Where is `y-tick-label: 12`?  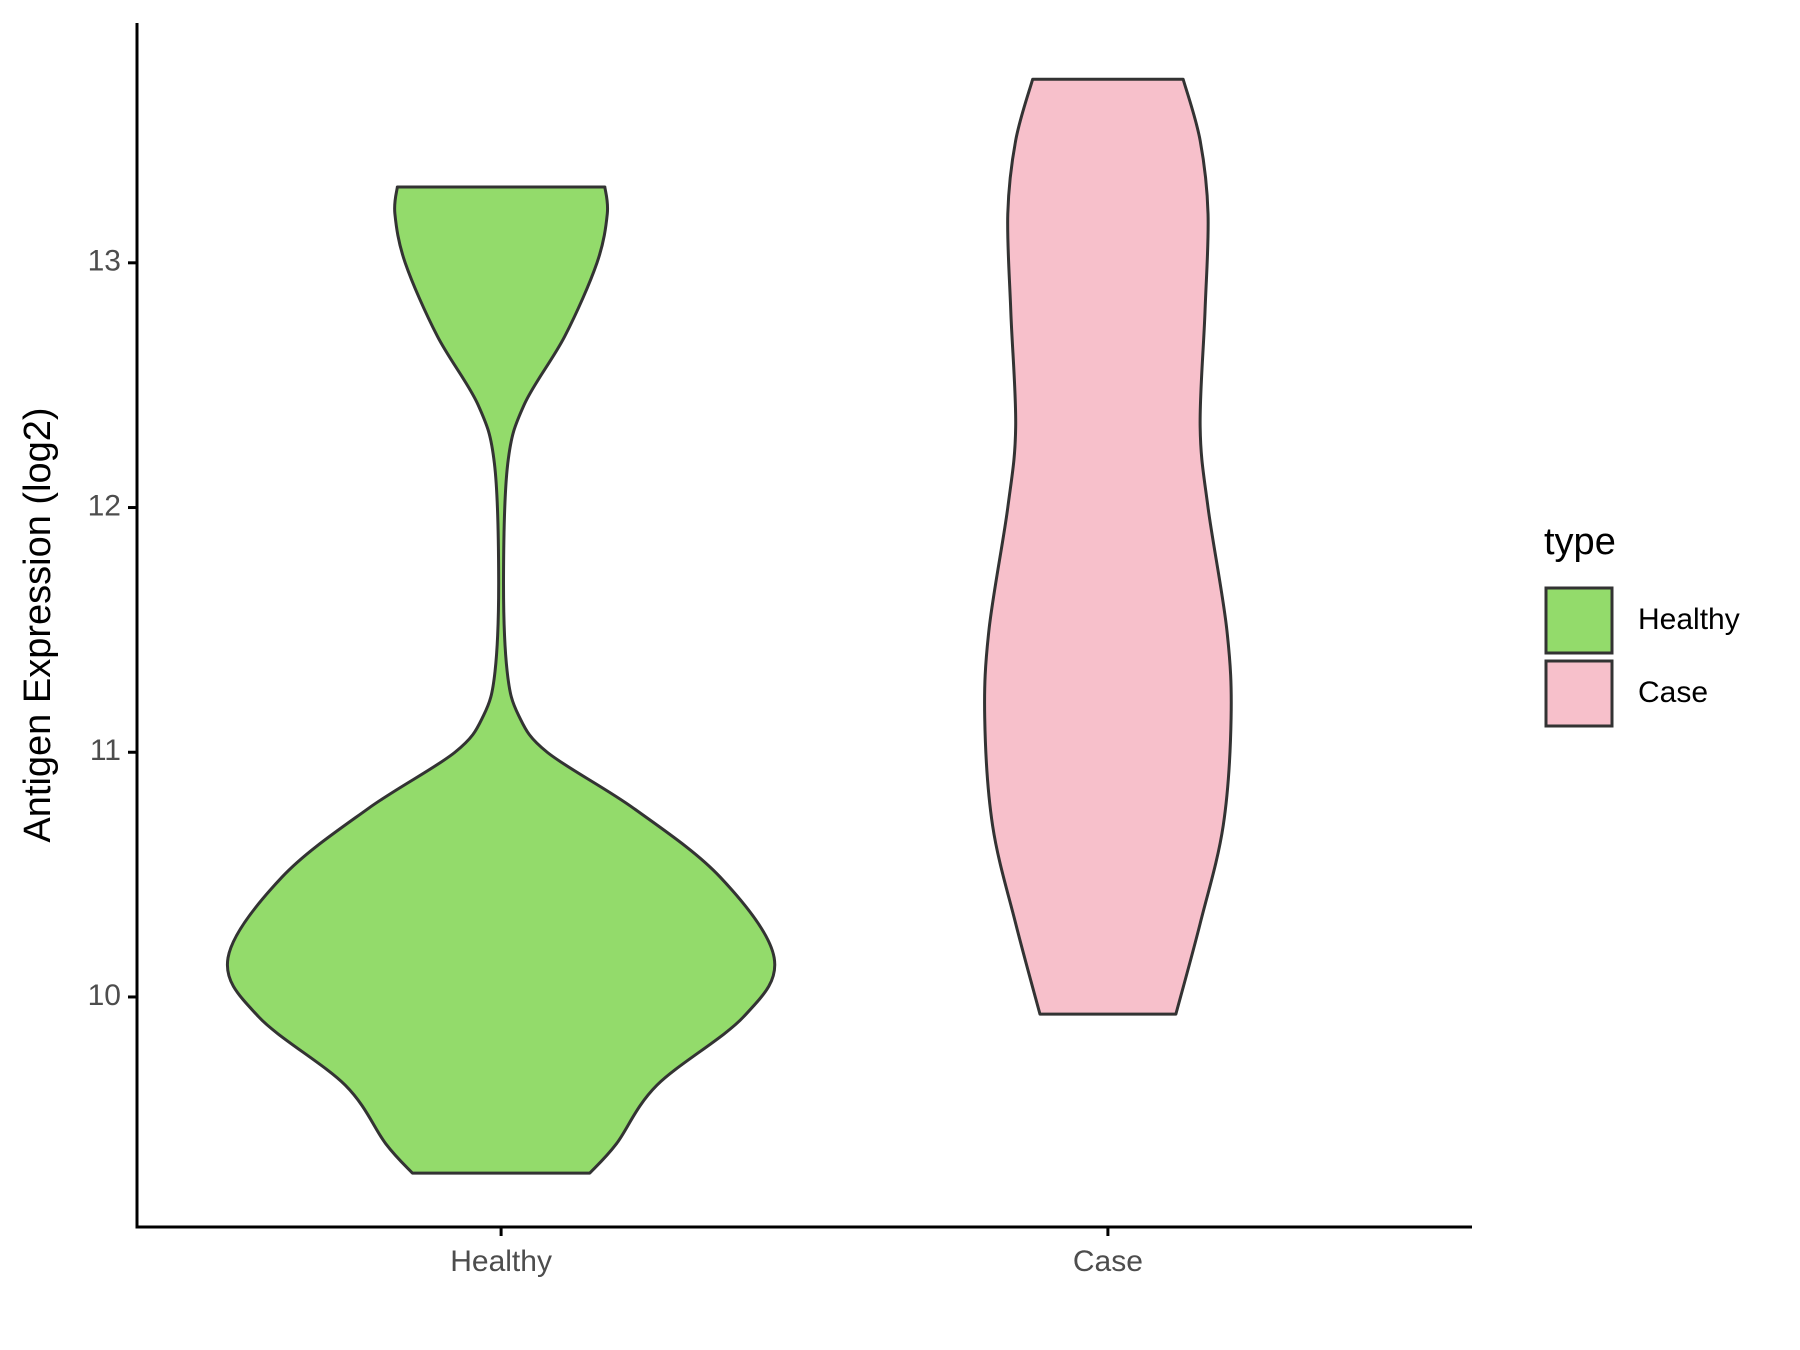 y-tick-label: 12 is located at coordinates (104, 505).